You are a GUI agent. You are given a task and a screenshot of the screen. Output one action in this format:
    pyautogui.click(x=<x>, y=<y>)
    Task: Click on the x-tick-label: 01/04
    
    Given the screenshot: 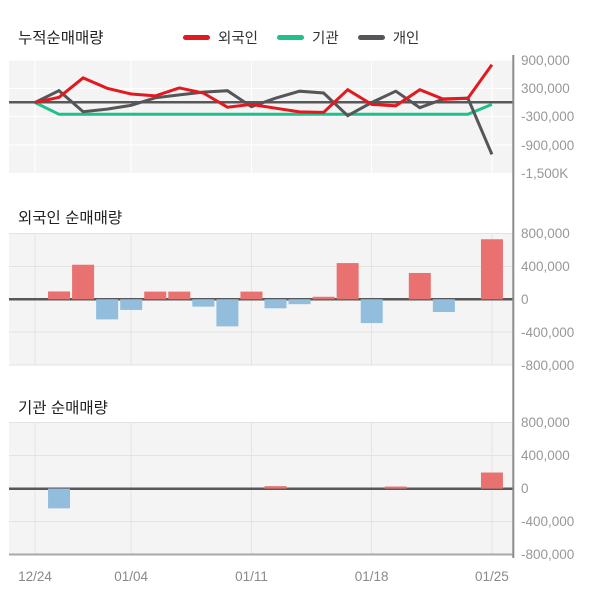 What is the action you would take?
    pyautogui.click(x=131, y=576)
    